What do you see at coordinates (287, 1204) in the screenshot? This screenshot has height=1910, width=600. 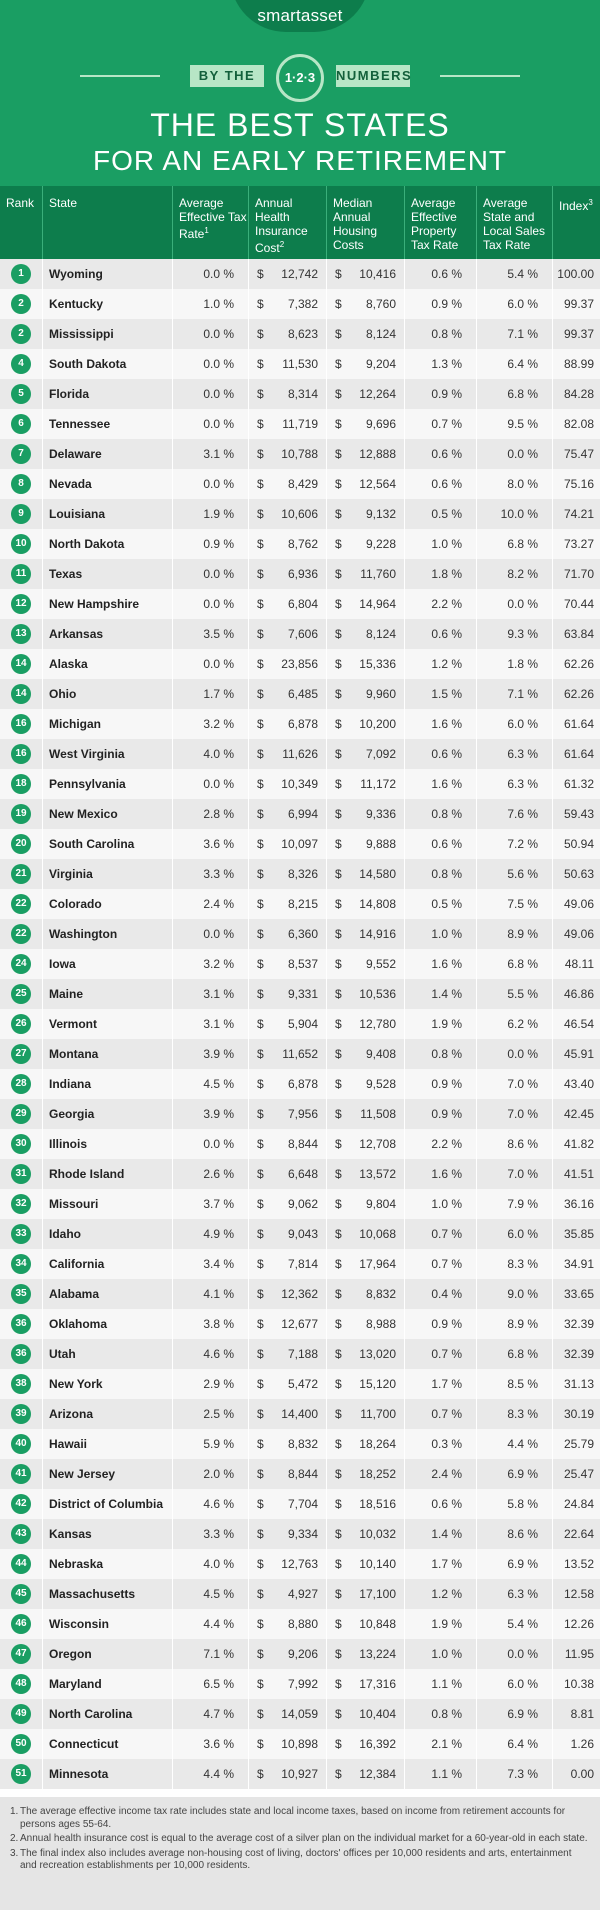 I see `health-insurance-cost: $9,062` at bounding box center [287, 1204].